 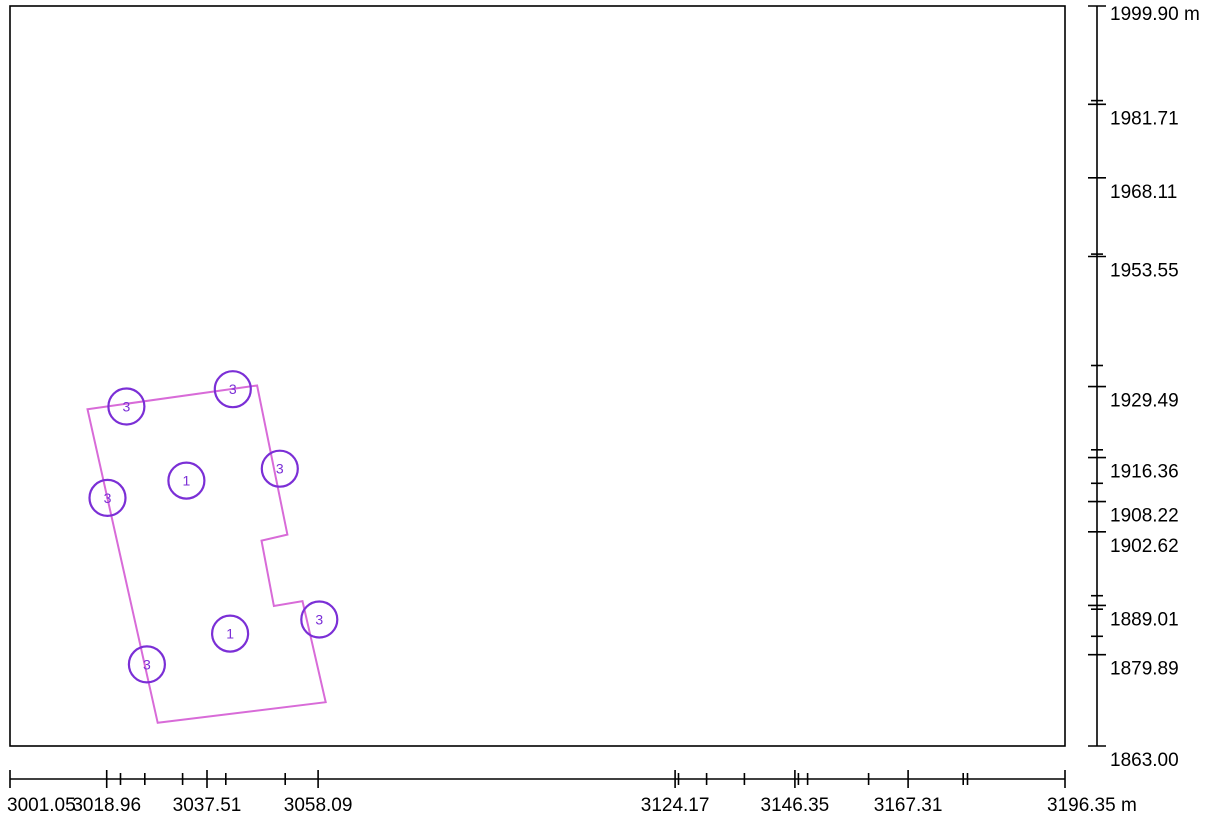 I want to click on building-outline-layer, so click(x=206, y=554).